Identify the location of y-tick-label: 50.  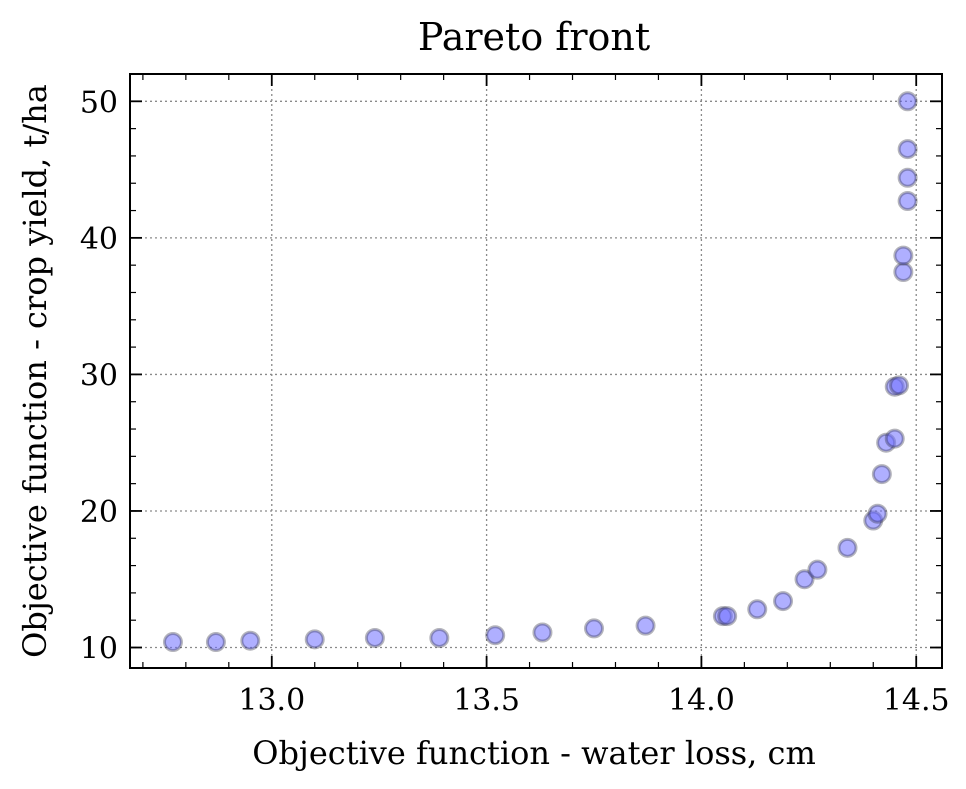
(99, 102).